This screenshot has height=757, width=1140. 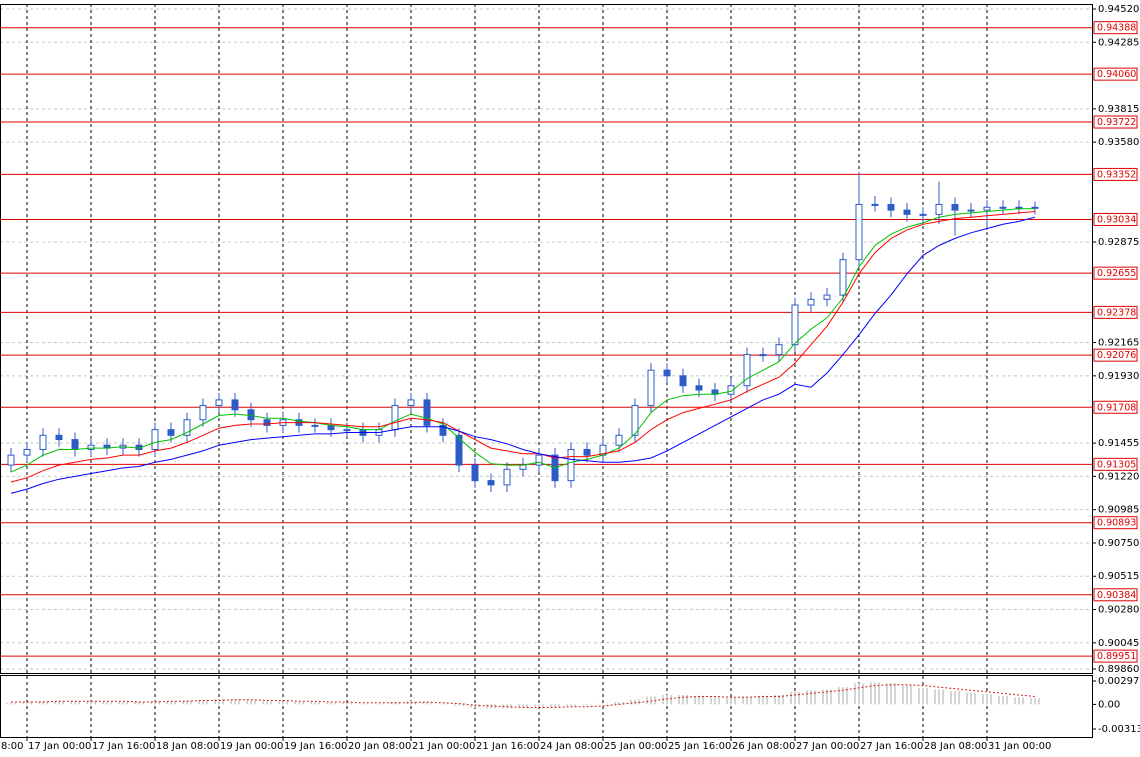 I want to click on oscillator-plot, so click(x=523, y=695).